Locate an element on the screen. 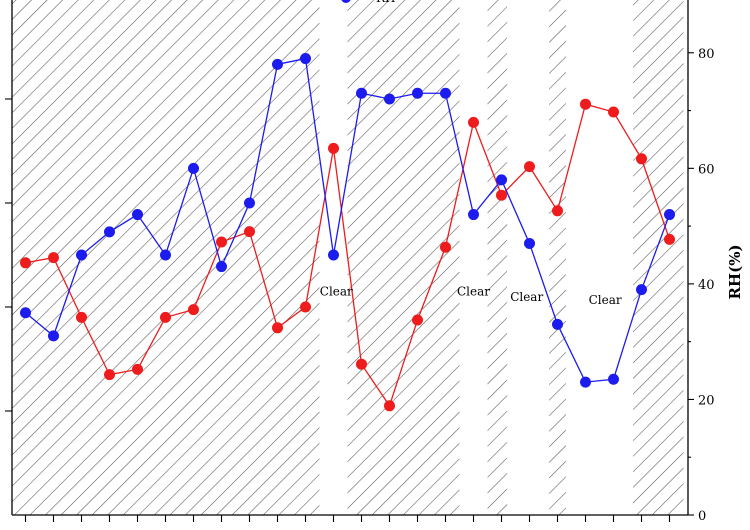 The width and height of the screenshot is (750, 530). right-axis-title: RH(%) is located at coordinates (735, 271).